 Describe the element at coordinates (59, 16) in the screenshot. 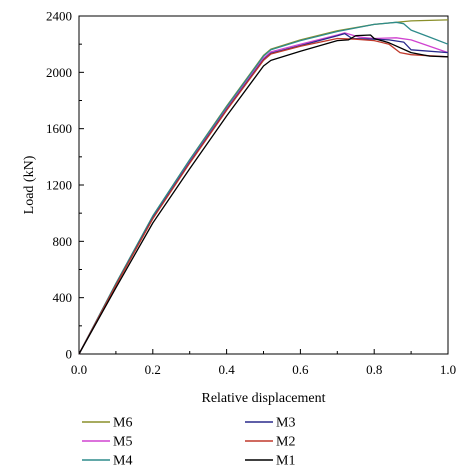

I see `y-tick-label: 2400` at that location.